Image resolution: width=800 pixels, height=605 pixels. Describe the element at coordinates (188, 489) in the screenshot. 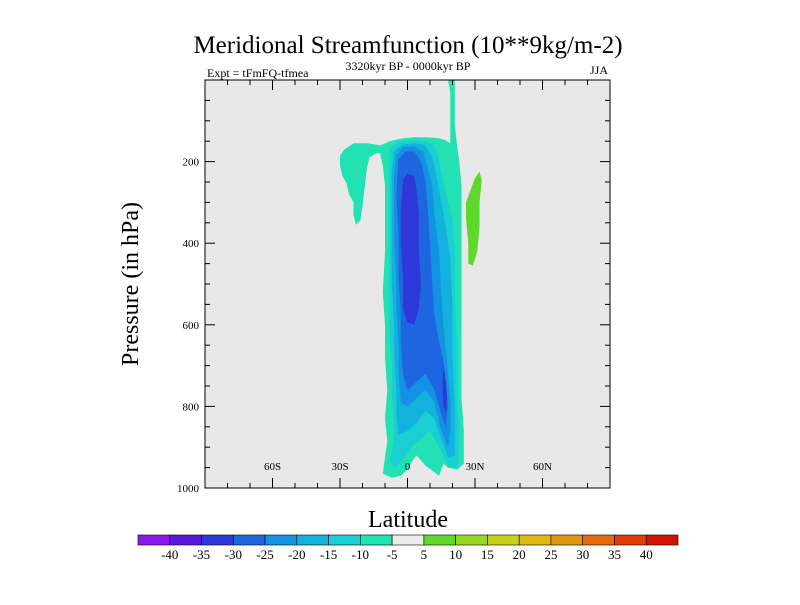

I see `y-tick-label: 1000` at that location.